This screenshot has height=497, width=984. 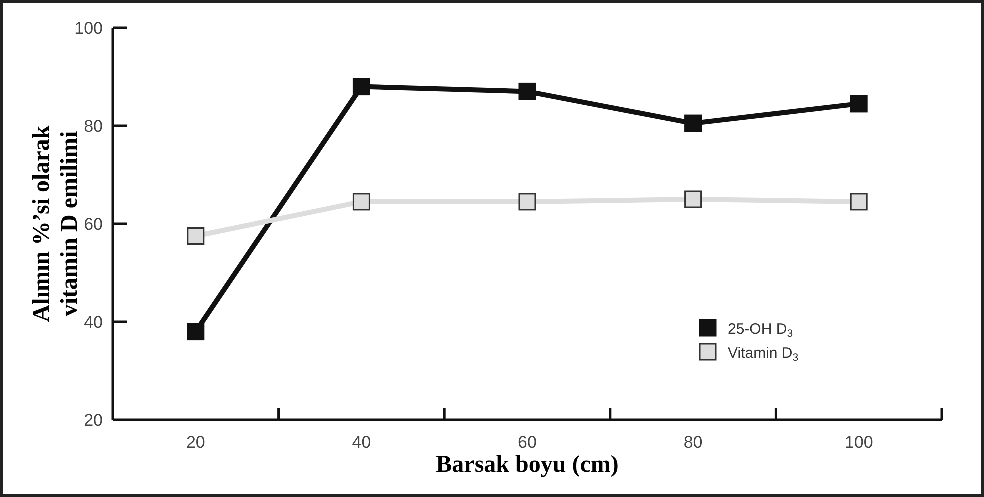 What do you see at coordinates (859, 442) in the screenshot?
I see `x-tick-label: 100` at bounding box center [859, 442].